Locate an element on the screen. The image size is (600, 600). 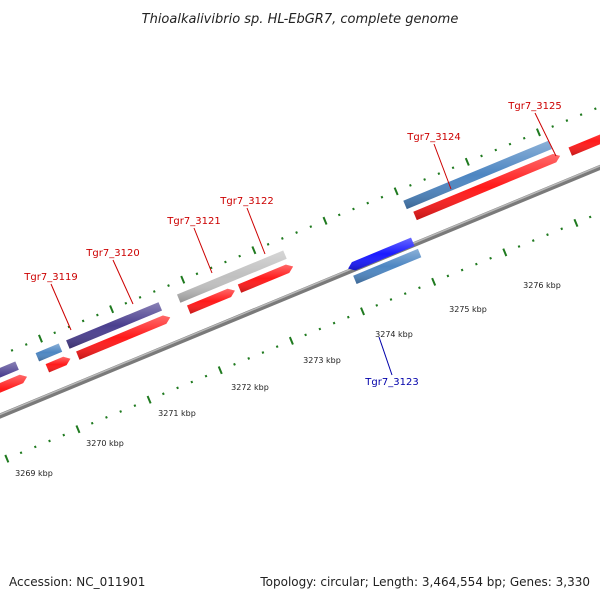
kbp-label: 3274 kbp is located at coordinates (394, 334).